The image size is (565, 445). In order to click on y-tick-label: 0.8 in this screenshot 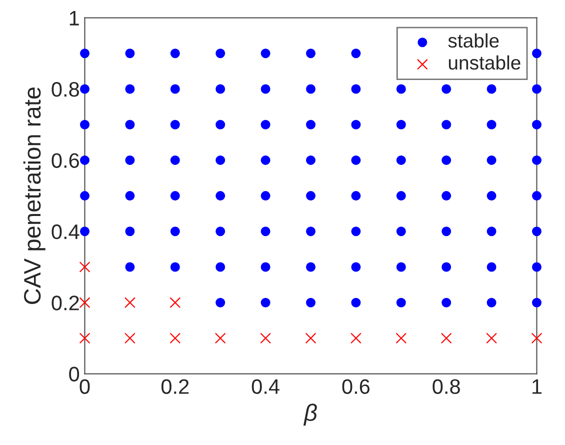, I will do `click(65, 89)`.